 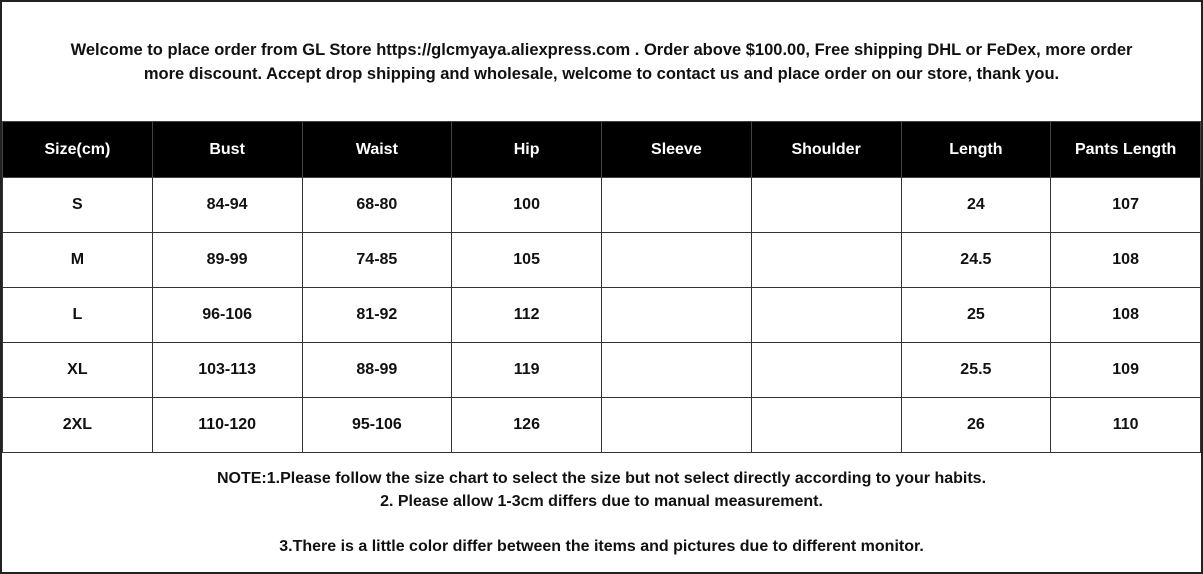 What do you see at coordinates (227, 260) in the screenshot?
I see `table-cell: 89-99` at bounding box center [227, 260].